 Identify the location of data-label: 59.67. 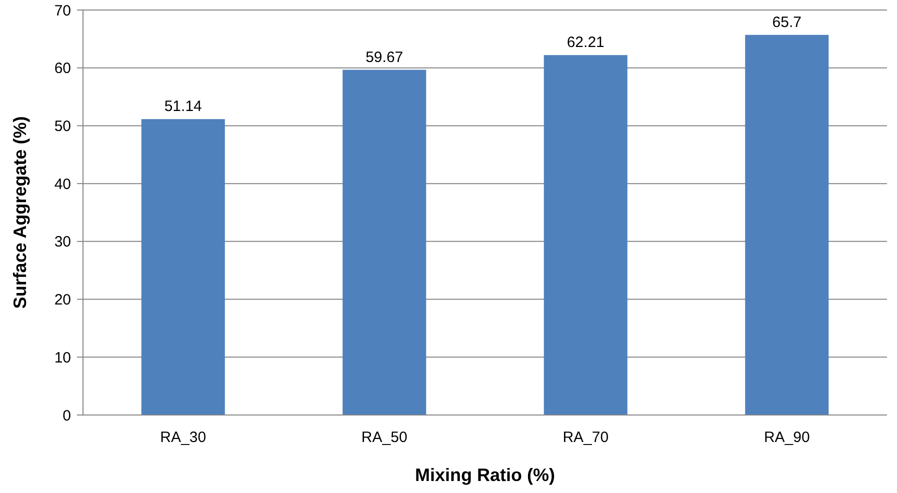
(385, 57).